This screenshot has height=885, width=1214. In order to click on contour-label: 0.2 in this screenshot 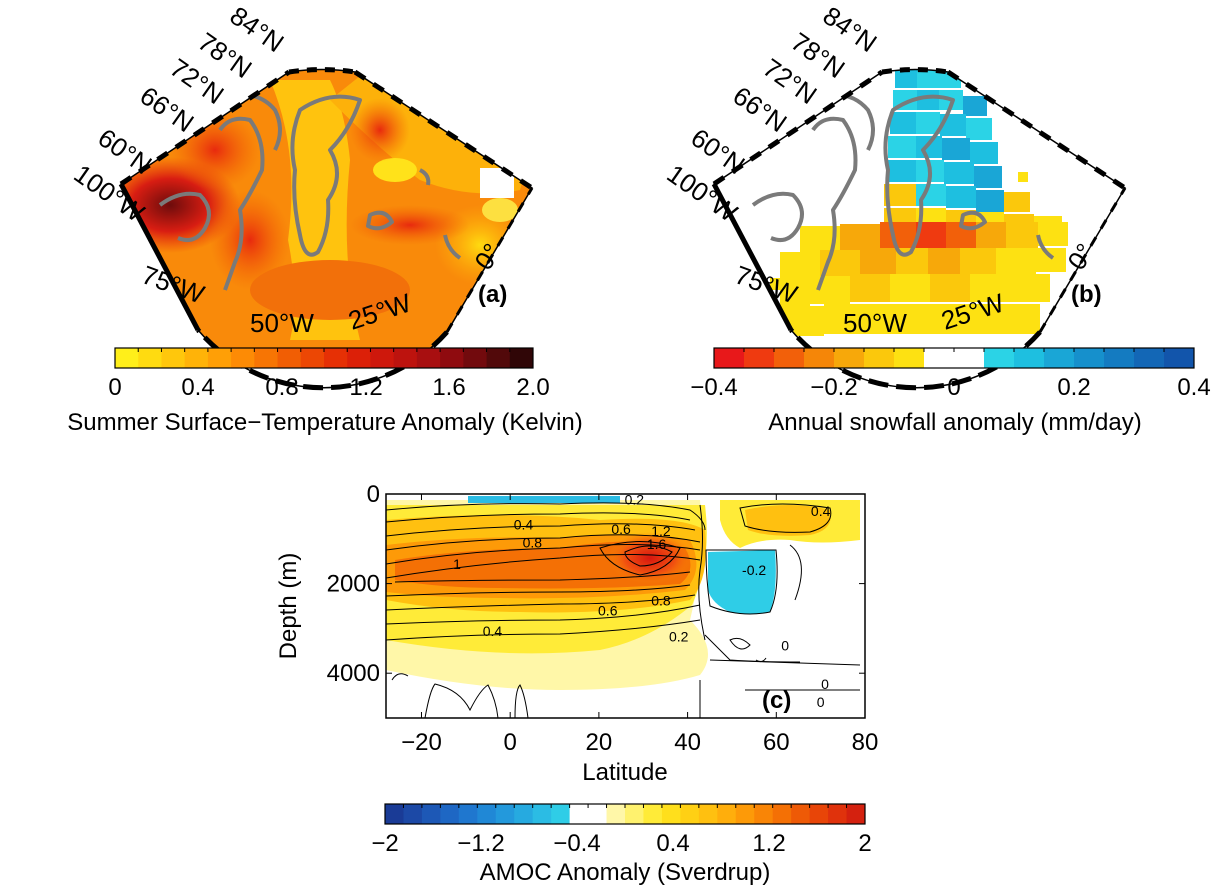, I will do `click(679, 636)`.